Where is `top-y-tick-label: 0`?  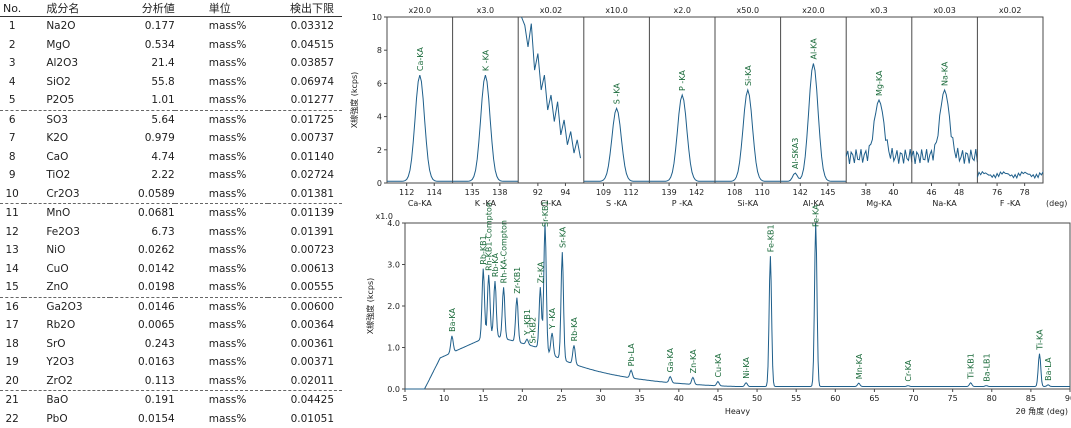
top-y-tick-label: 0 is located at coordinates (379, 183).